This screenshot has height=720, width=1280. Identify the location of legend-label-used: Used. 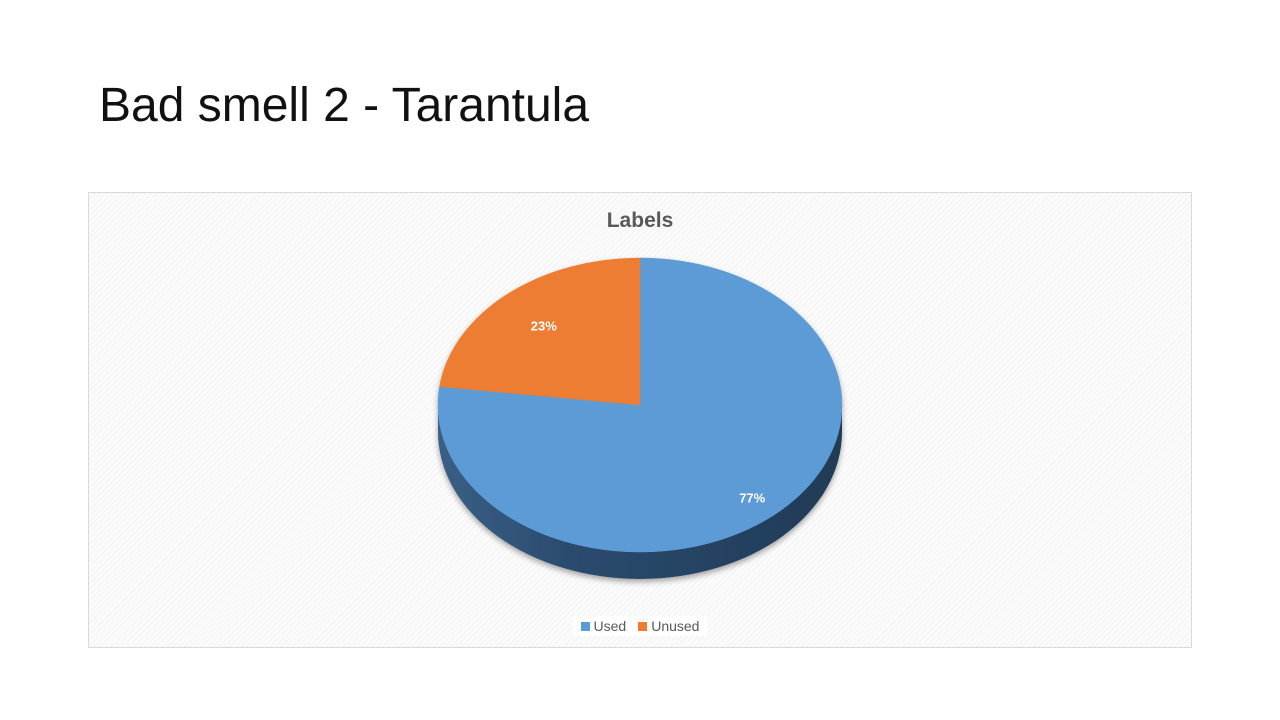
(610, 626).